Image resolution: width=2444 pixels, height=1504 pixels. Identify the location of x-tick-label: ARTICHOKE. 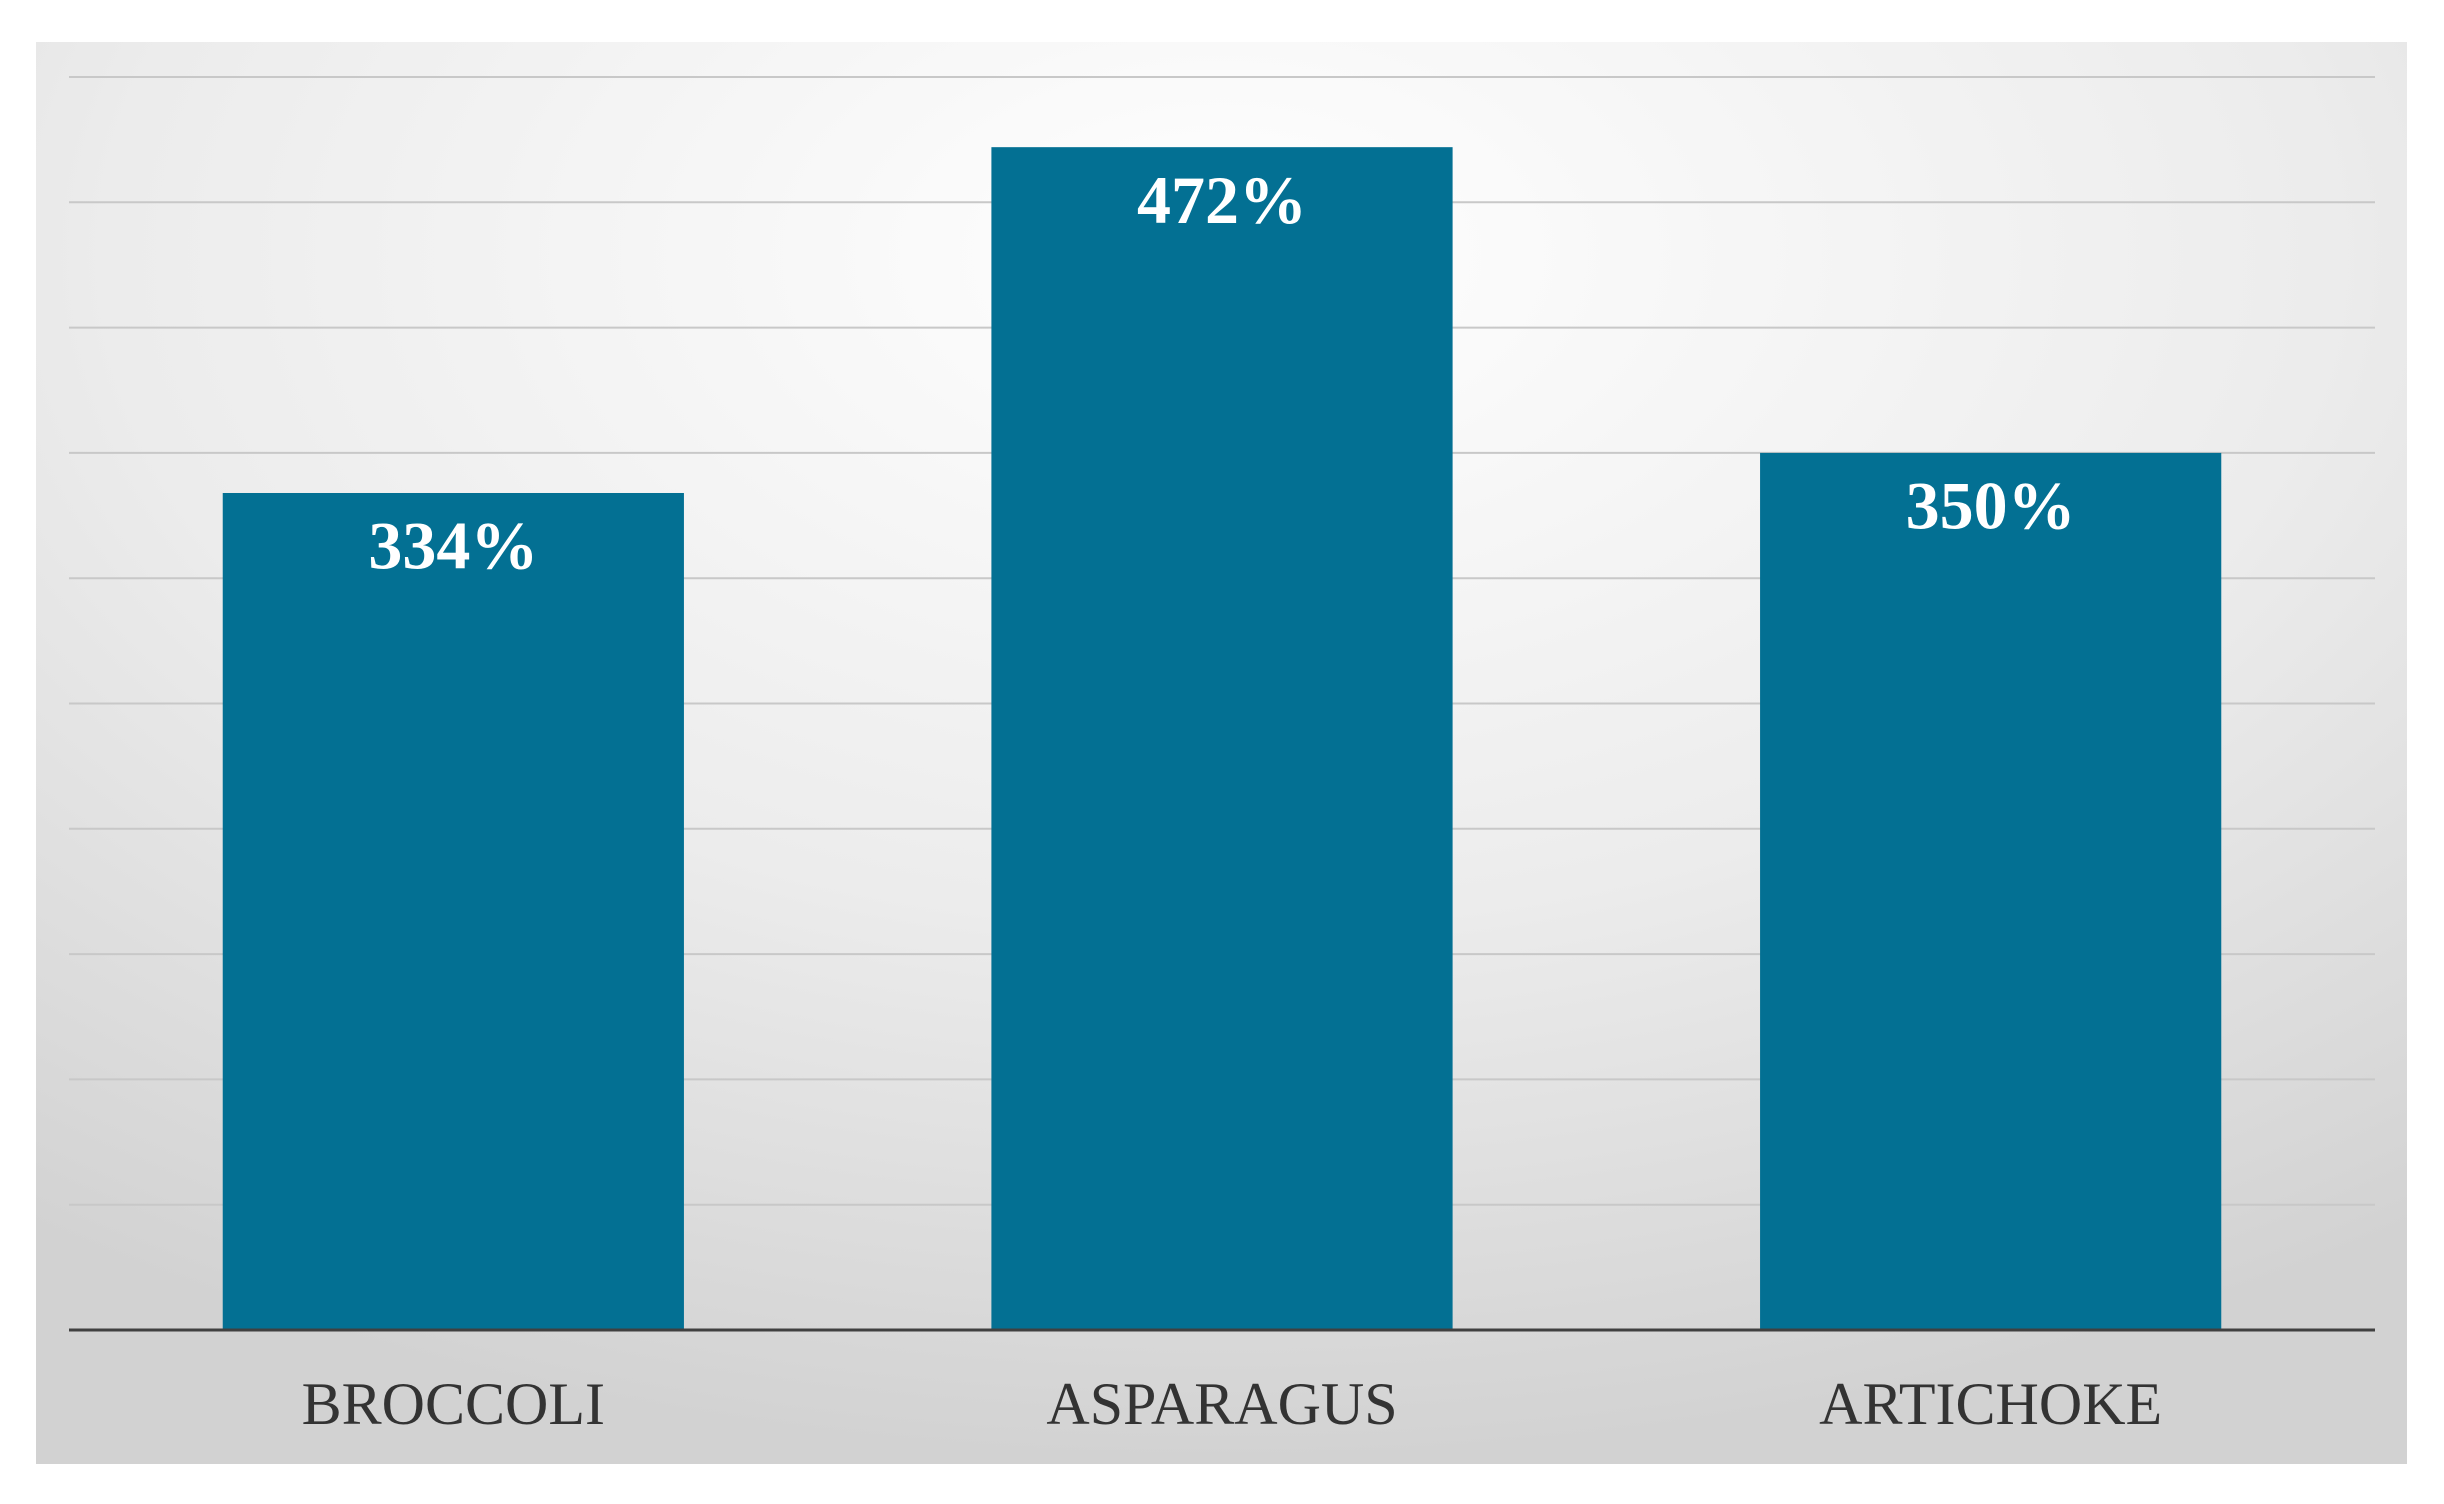
(1990, 1404).